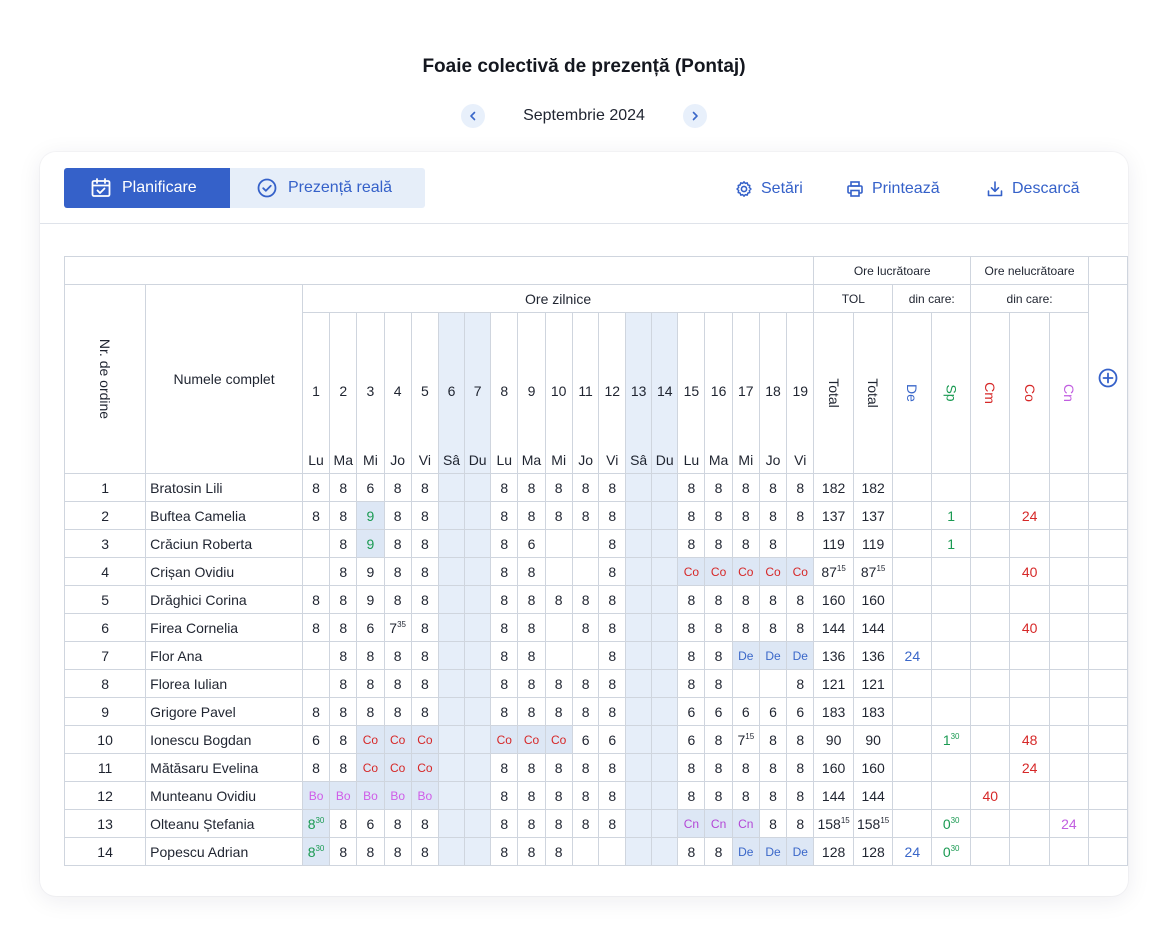 The height and width of the screenshot is (946, 1168). Describe the element at coordinates (1108, 378) in the screenshot. I see `plus-circle-icon` at that location.